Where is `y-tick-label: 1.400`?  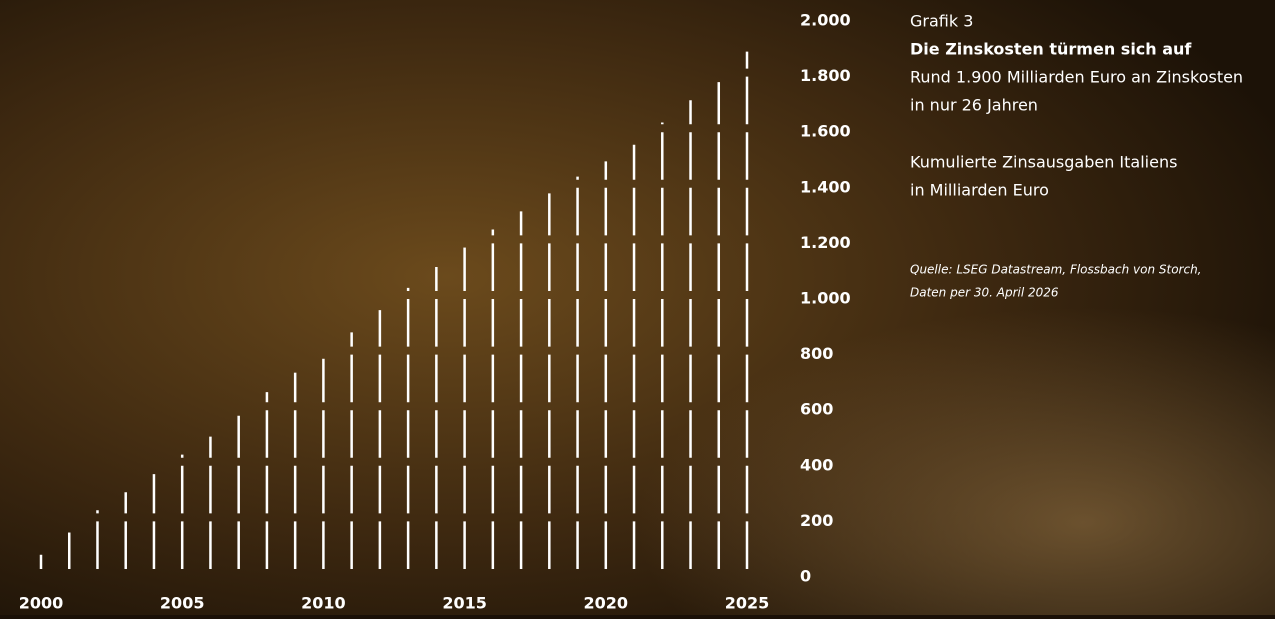 y-tick-label: 1.400 is located at coordinates (825, 186).